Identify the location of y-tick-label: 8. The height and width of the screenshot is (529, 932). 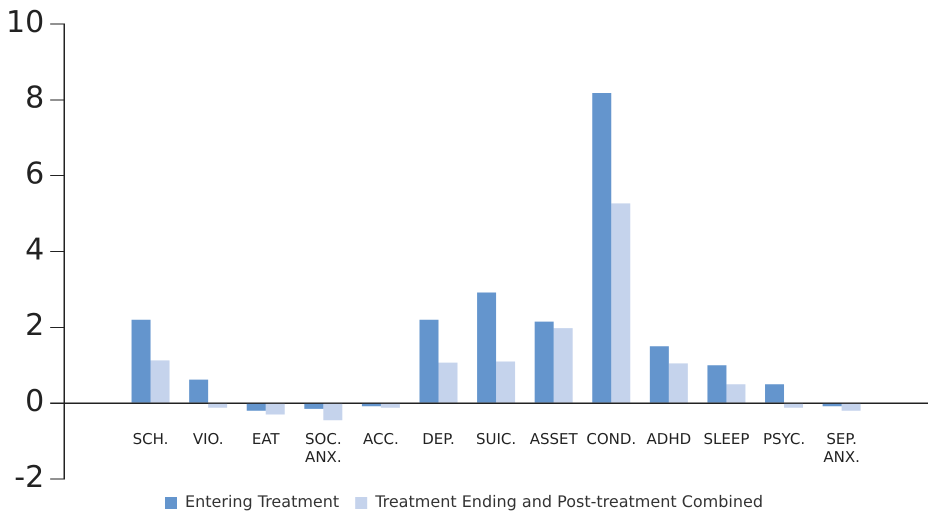
(34, 98).